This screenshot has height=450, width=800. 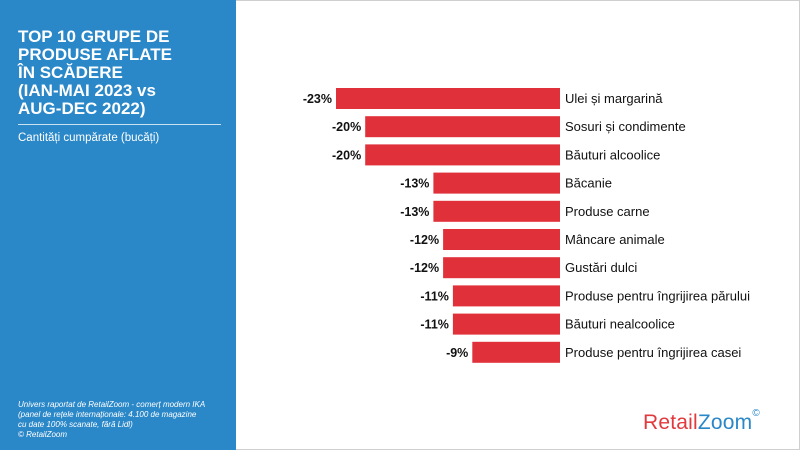 I want to click on category-label: Gustări dulci, so click(x=601, y=267).